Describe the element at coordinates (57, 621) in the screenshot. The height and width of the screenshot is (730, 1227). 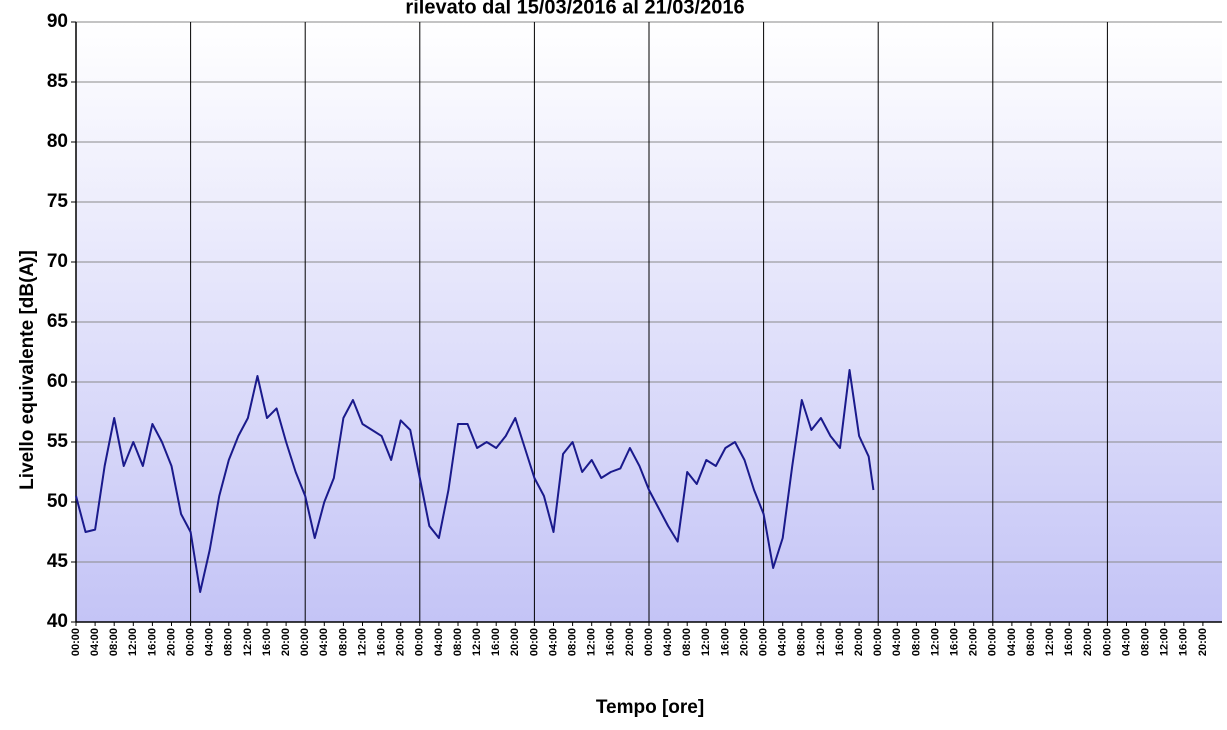
I see `y-tick-label: 40` at that location.